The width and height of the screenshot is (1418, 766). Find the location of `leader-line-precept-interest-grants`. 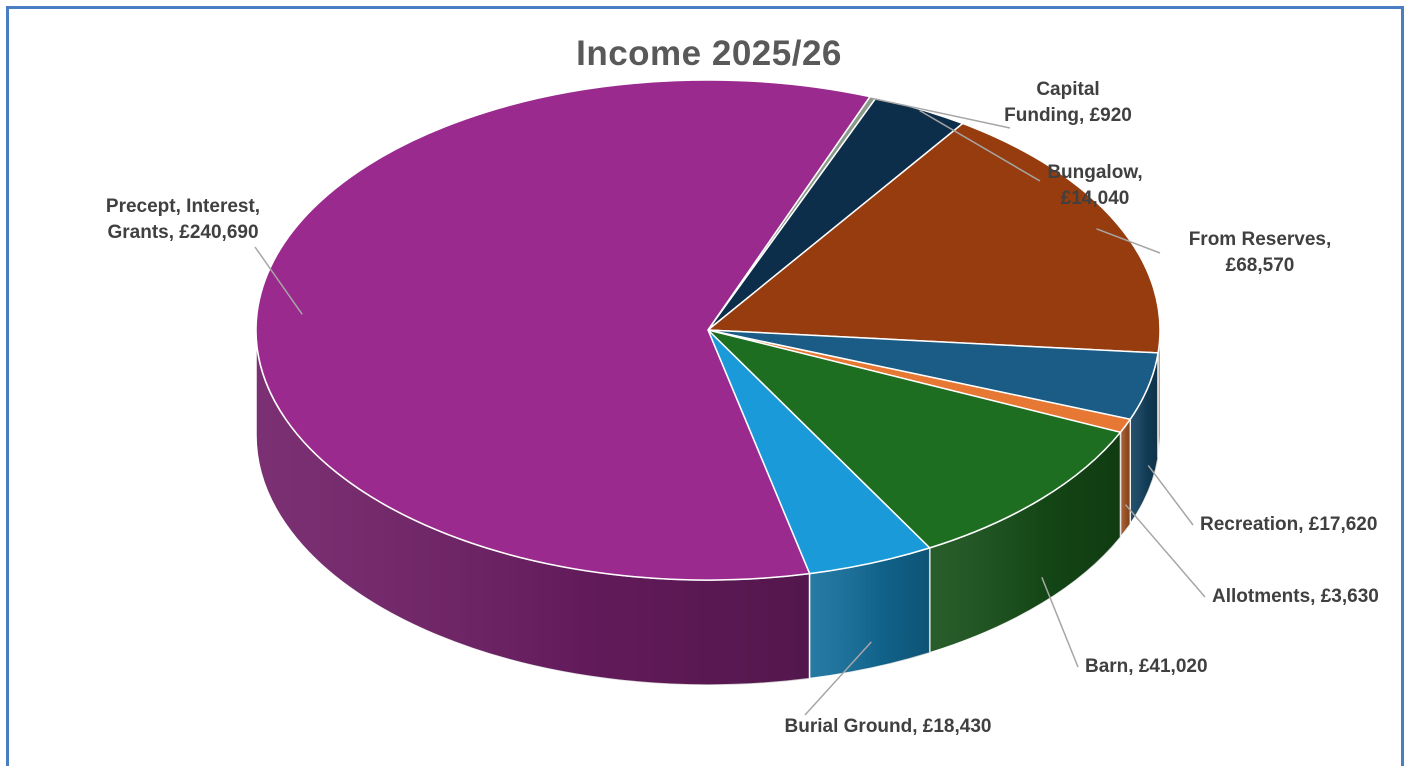

leader-line-precept-interest-grants is located at coordinates (278, 280).